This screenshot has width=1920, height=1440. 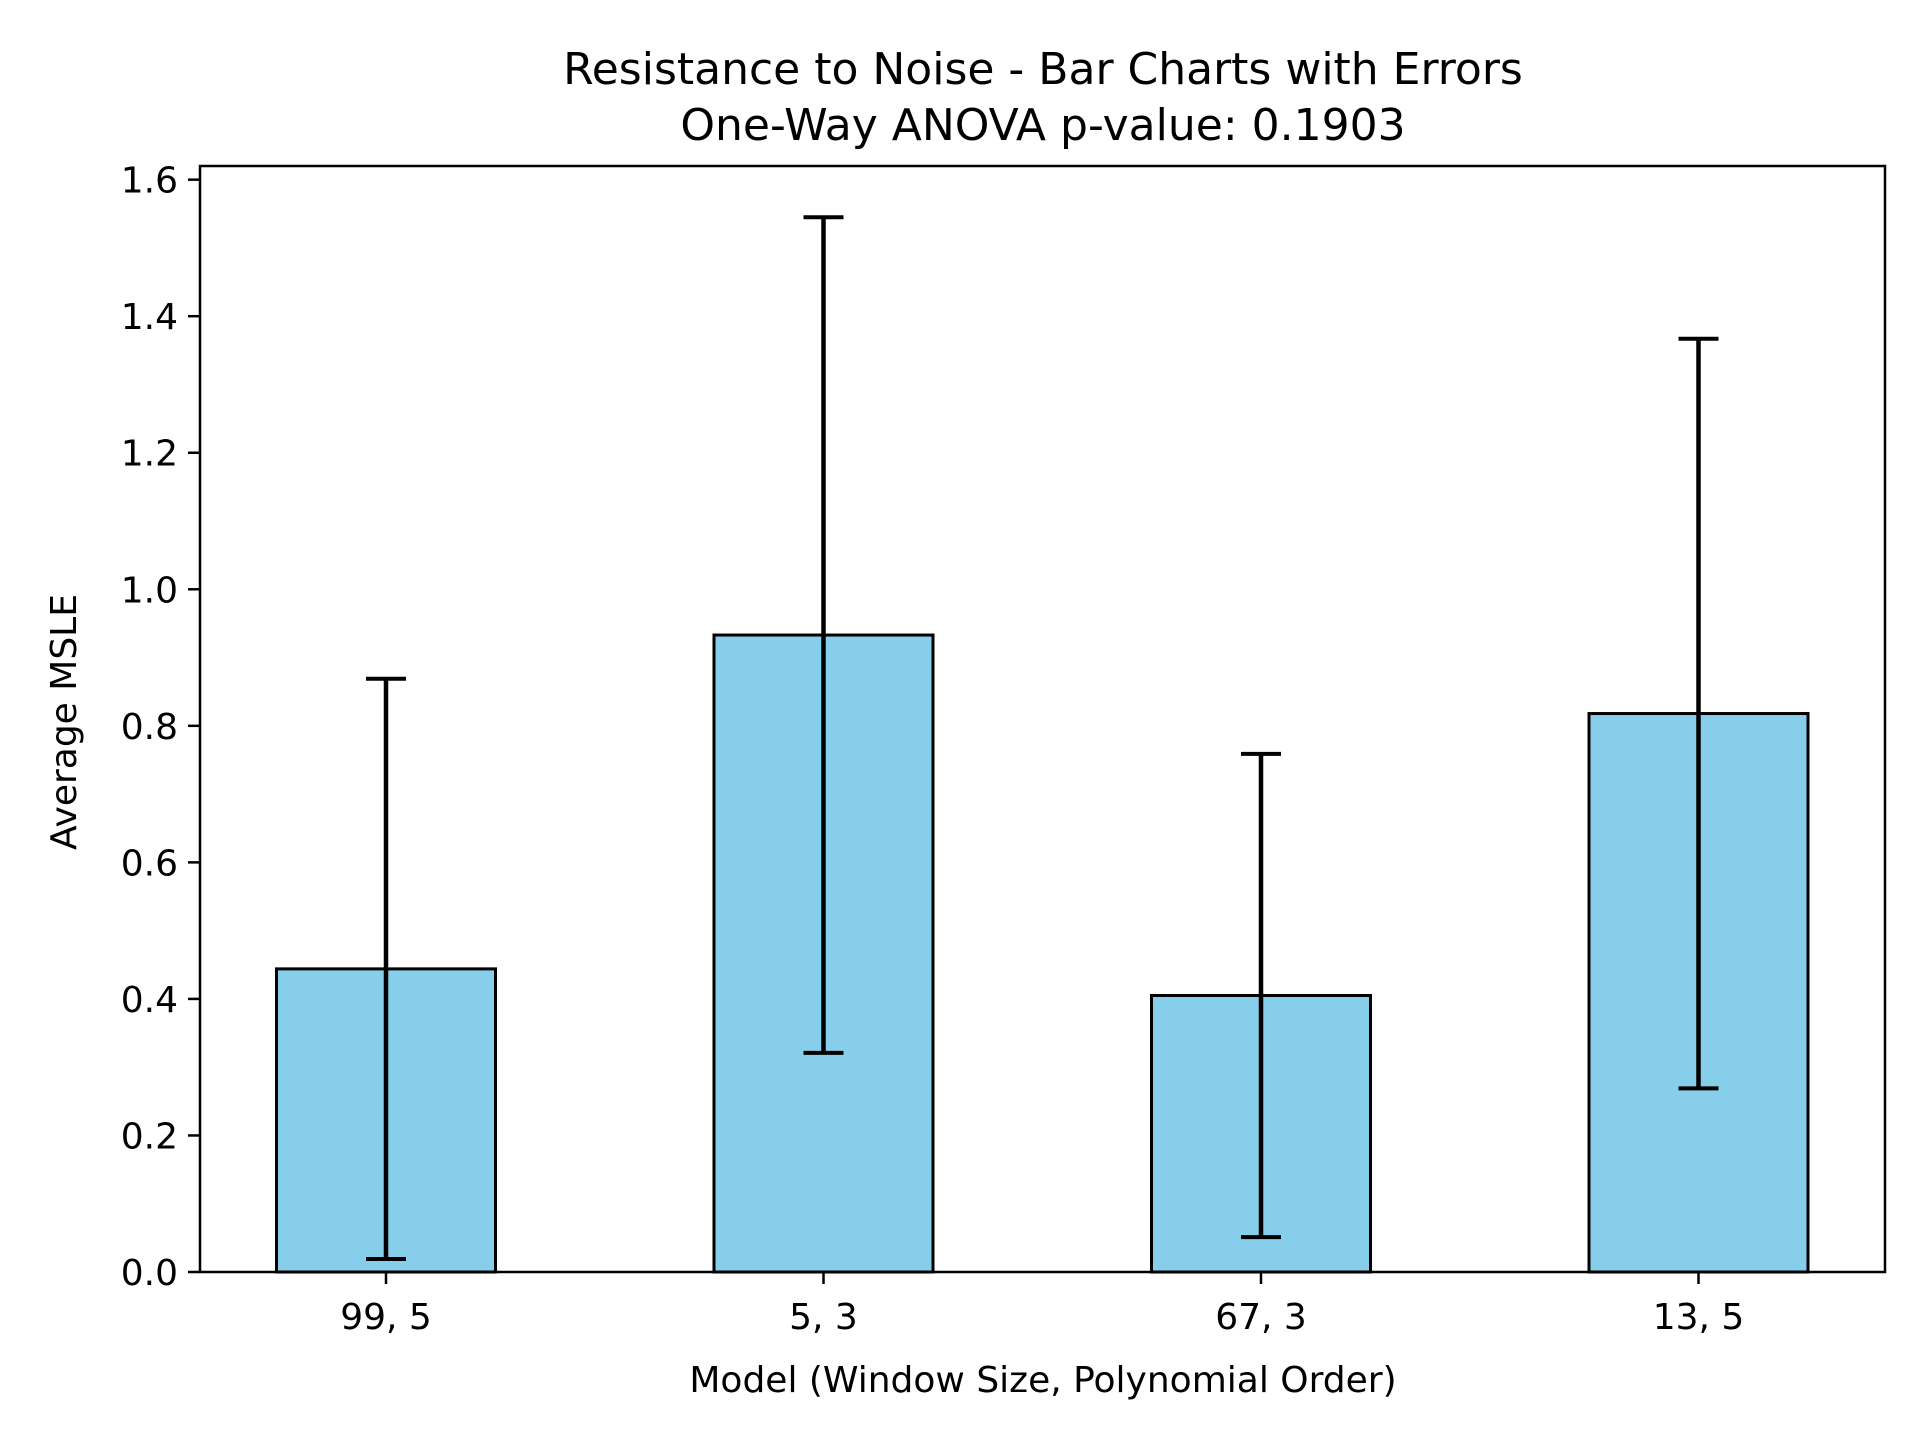 I want to click on y-tick-label-5: 1.0, so click(x=149, y=590).